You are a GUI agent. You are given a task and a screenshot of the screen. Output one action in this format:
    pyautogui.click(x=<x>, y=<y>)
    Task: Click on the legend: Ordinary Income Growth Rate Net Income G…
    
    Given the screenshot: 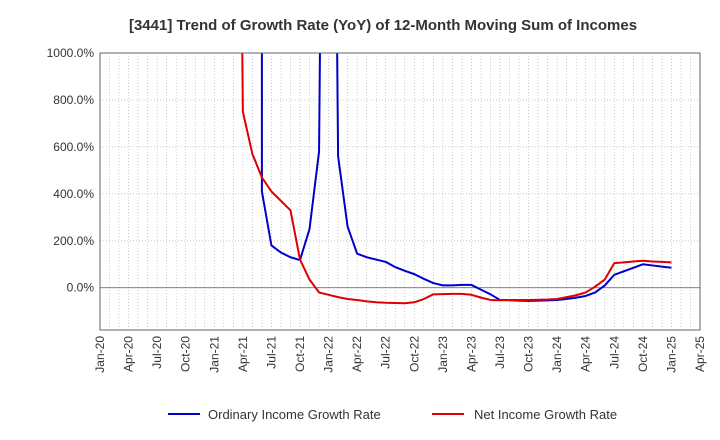 What is the action you would take?
    pyautogui.click(x=392, y=414)
    